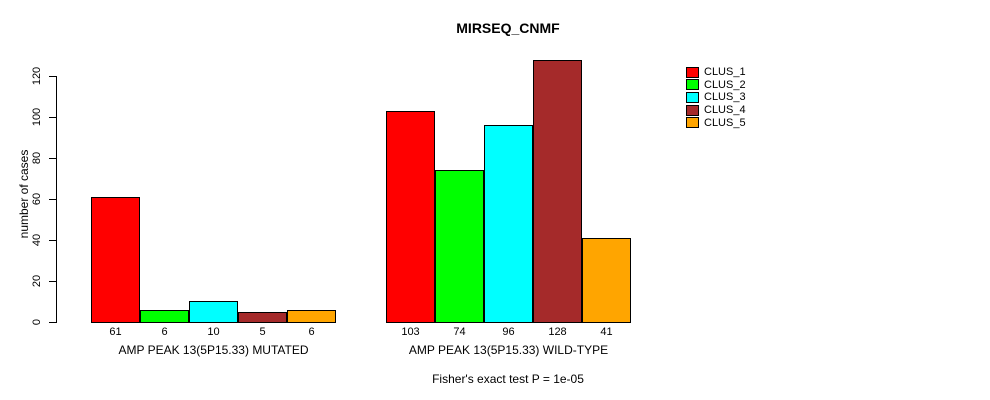 This screenshot has height=400, width=990. What do you see at coordinates (606, 332) in the screenshot?
I see `bar-value-label: 41` at bounding box center [606, 332].